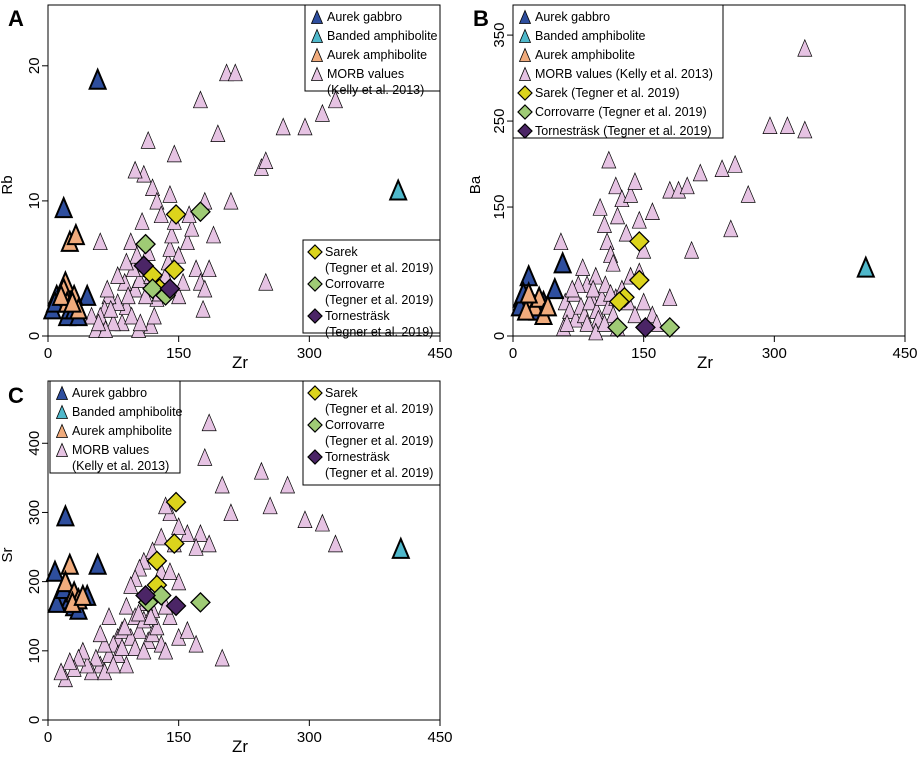 Image resolution: width=920 pixels, height=758 pixels. What do you see at coordinates (774, 353) in the screenshot?
I see `x-tick-label: 300` at bounding box center [774, 353].